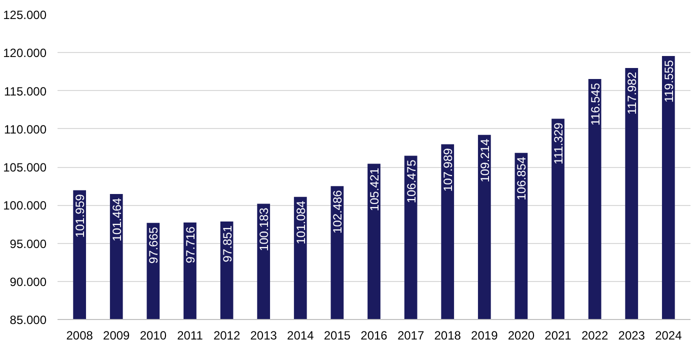  What do you see at coordinates (28, 243) in the screenshot?
I see `y-tick-label: 95.000` at bounding box center [28, 243].